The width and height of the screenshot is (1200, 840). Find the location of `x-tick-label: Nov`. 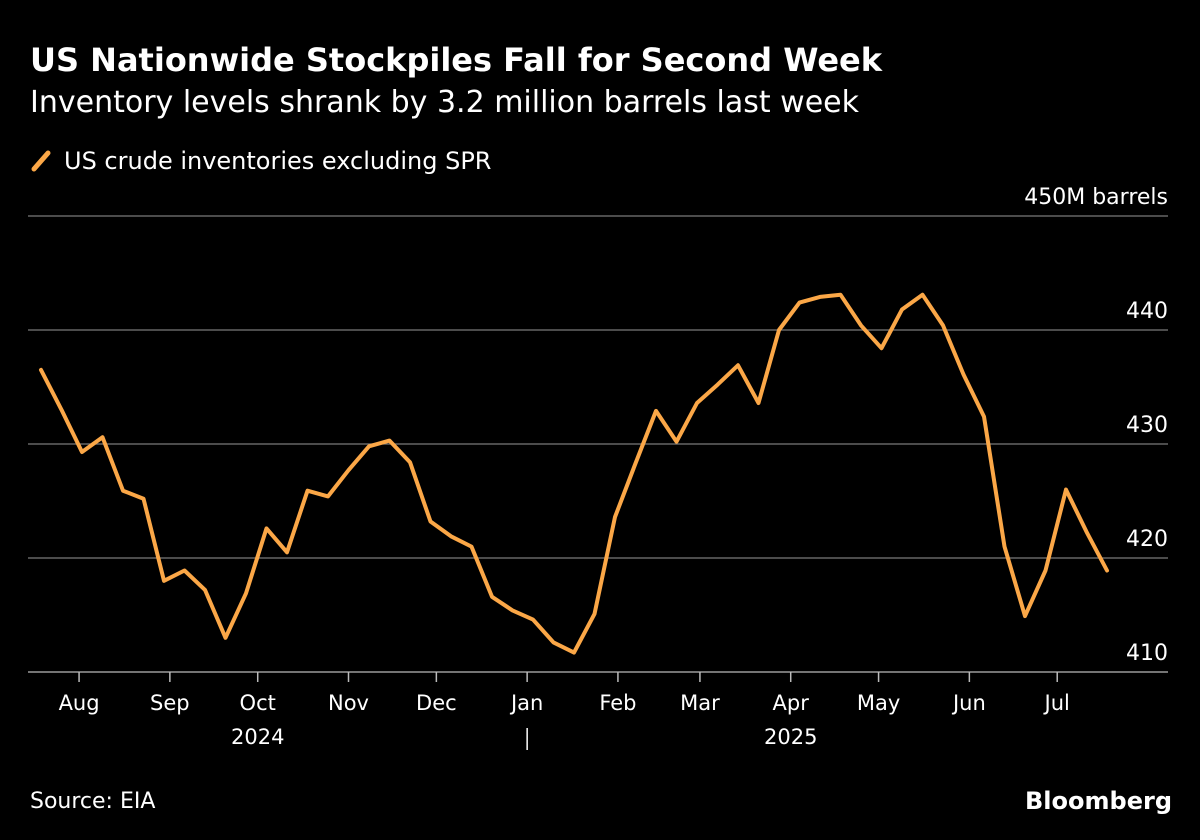

x-tick-label: Nov is located at coordinates (348, 703).